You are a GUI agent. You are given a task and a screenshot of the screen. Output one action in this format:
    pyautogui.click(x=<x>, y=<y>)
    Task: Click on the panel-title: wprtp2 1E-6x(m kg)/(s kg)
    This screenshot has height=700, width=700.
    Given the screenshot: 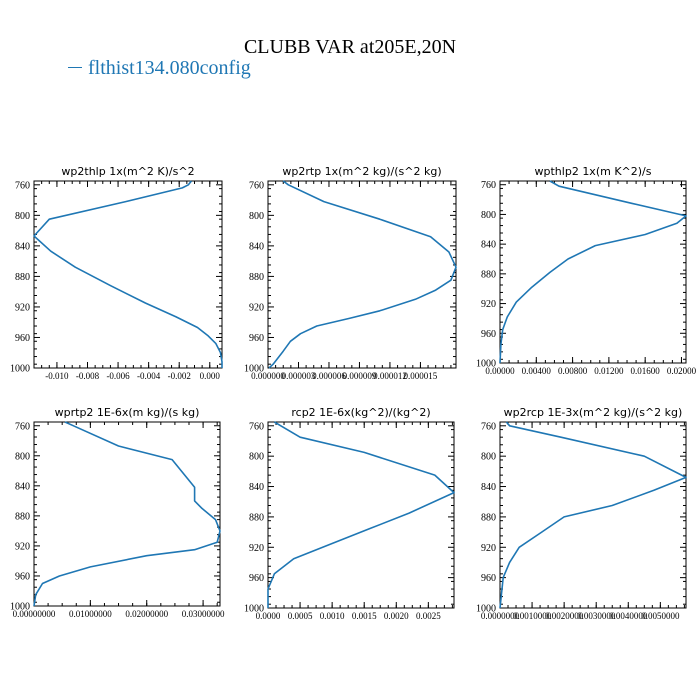 What is the action you would take?
    pyautogui.click(x=127, y=412)
    